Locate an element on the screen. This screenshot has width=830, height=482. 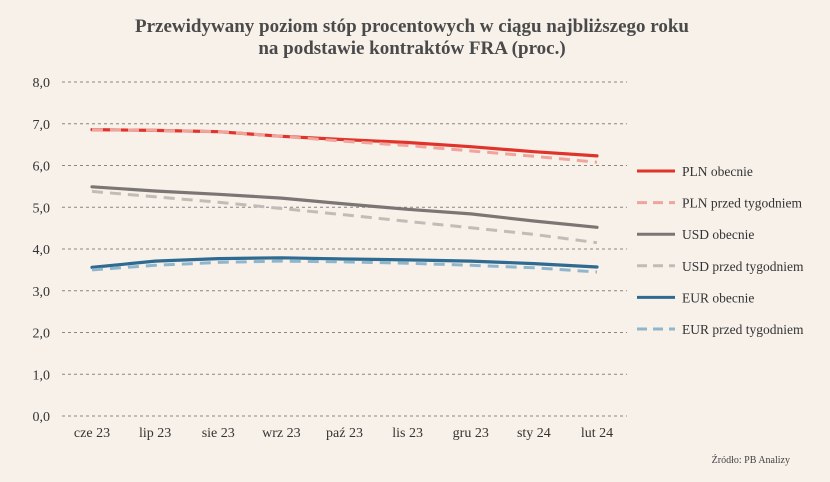
x-tick-label: paź 23 is located at coordinates (344, 433).